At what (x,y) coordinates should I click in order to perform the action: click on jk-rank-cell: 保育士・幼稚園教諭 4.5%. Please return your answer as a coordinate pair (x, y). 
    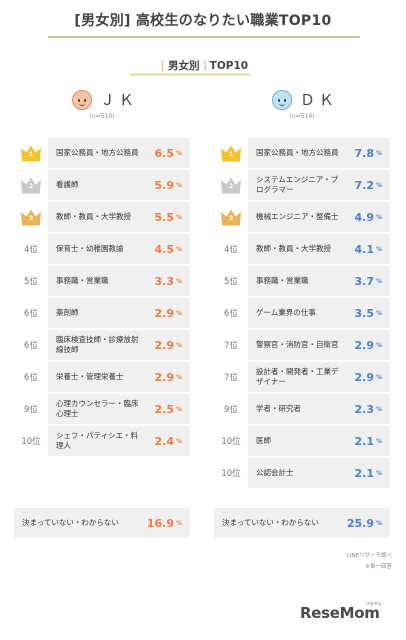
    Looking at the image, I should click on (119, 249).